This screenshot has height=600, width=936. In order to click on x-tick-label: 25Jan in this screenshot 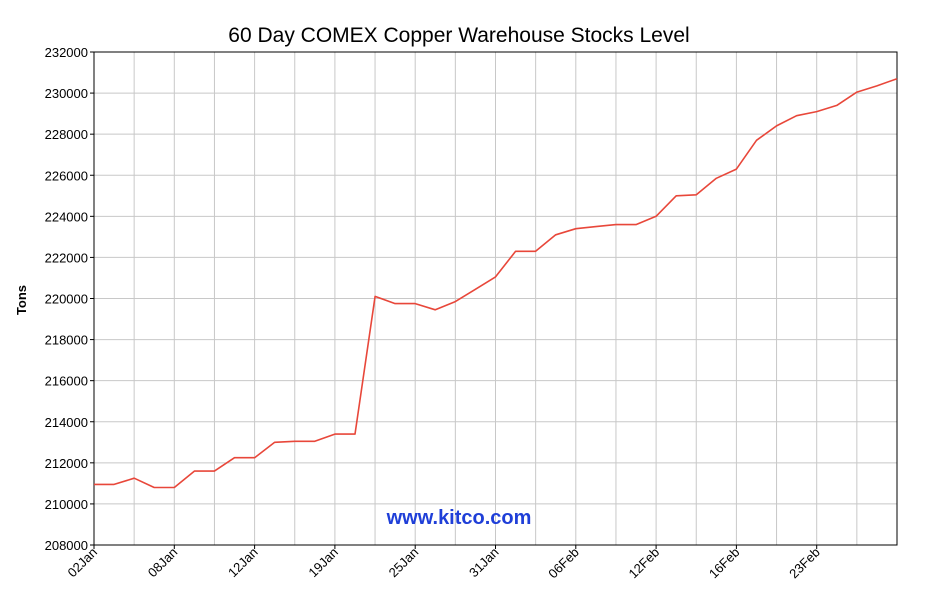, I will do `click(404, 563)`.